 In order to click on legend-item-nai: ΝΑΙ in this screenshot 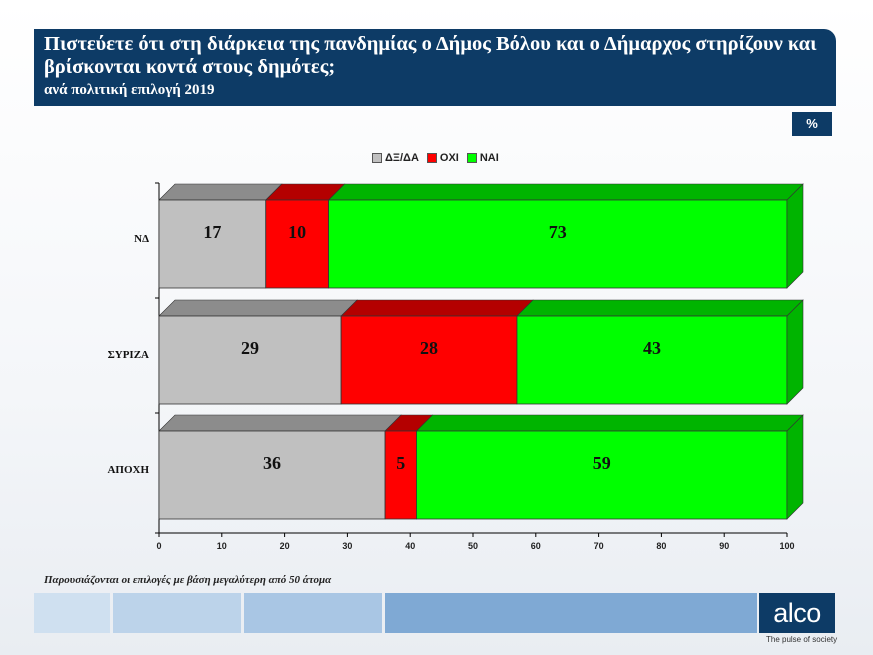, I will do `click(482, 158)`.